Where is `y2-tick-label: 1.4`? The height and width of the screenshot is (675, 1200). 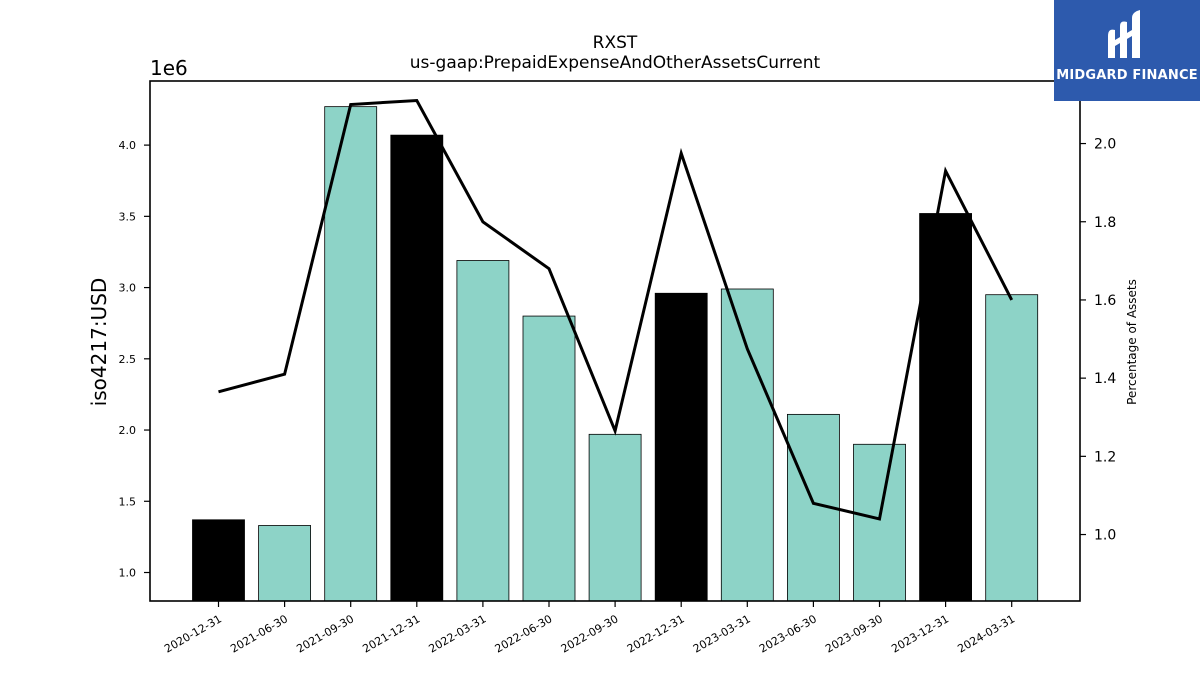 y2-tick-label: 1.4 is located at coordinates (1105, 379).